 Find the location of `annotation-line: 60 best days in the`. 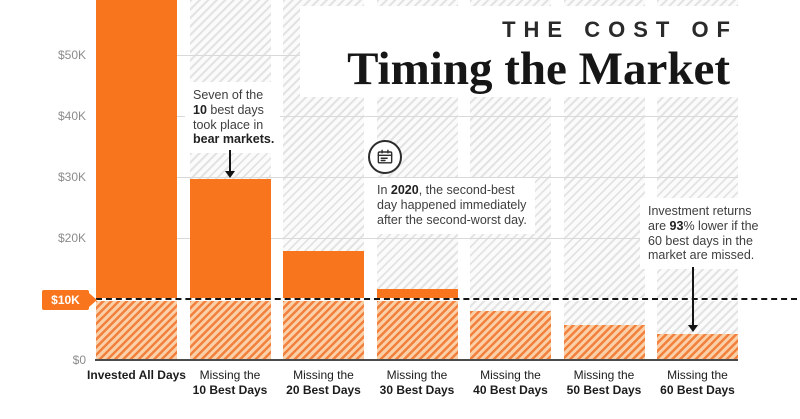

annotation-line: 60 best days in the is located at coordinates (700, 240).